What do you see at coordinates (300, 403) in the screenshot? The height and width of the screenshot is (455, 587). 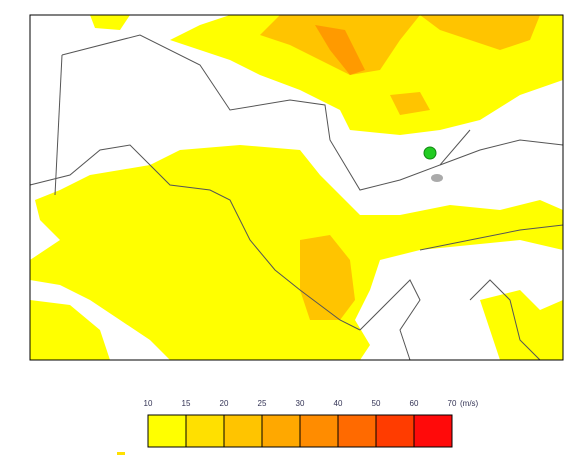 I see `legend-tick-label: 30` at bounding box center [300, 403].